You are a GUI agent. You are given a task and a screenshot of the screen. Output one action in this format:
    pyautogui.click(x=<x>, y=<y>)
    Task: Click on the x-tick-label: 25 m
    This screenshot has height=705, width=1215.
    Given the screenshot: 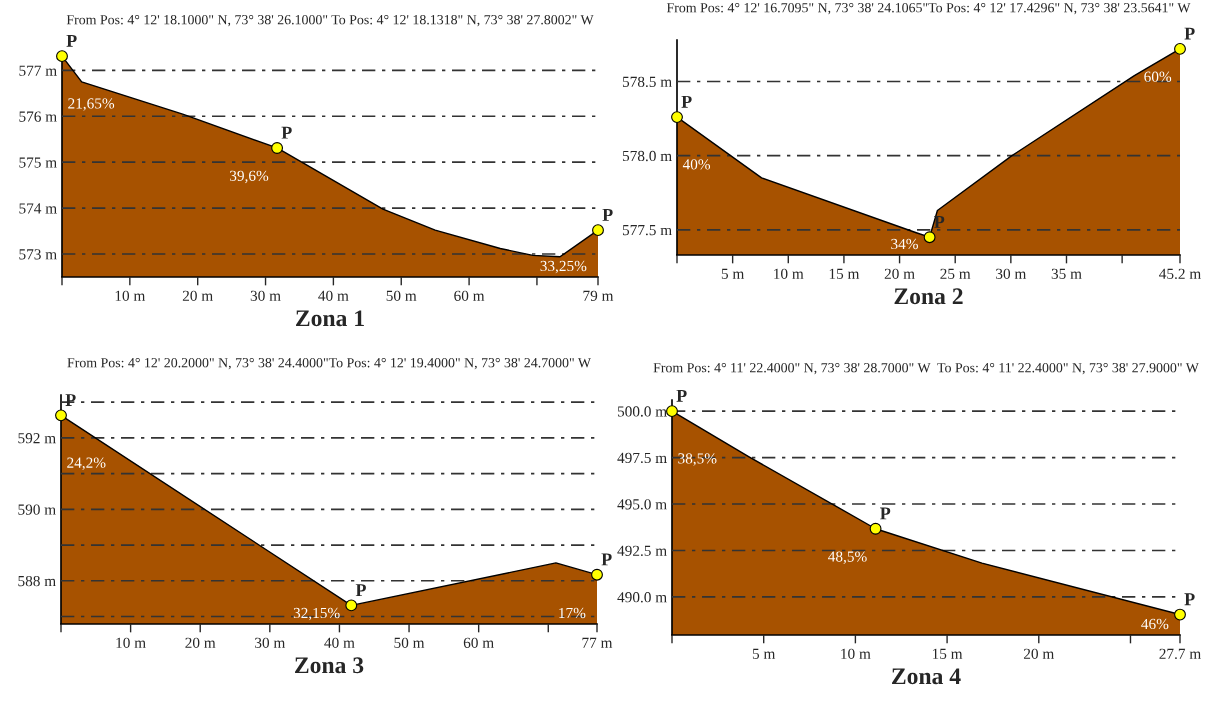 What is the action you would take?
    pyautogui.click(x=955, y=273)
    